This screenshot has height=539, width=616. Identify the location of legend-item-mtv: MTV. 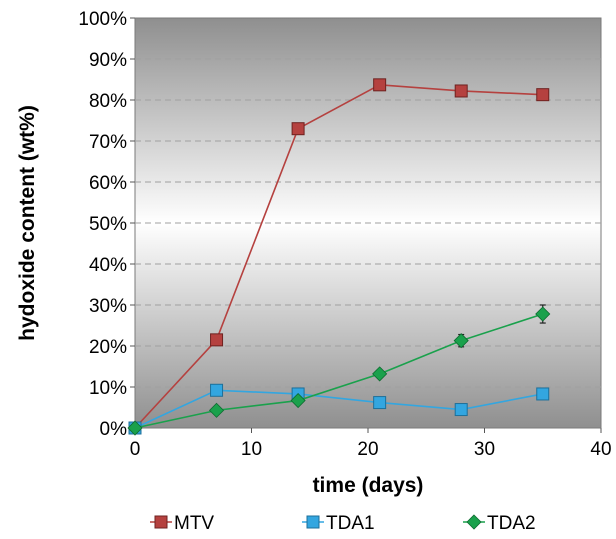
(182, 523).